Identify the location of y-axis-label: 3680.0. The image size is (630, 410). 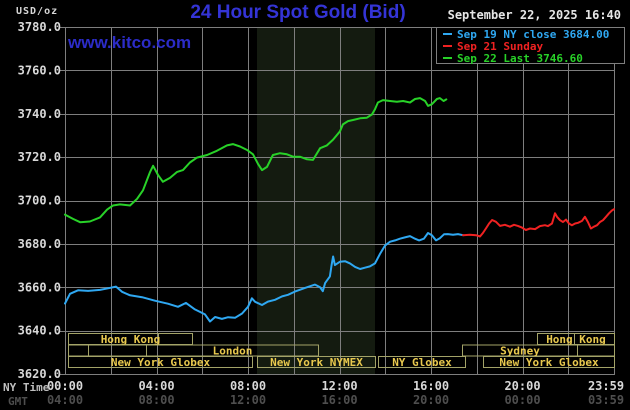
(39, 244).